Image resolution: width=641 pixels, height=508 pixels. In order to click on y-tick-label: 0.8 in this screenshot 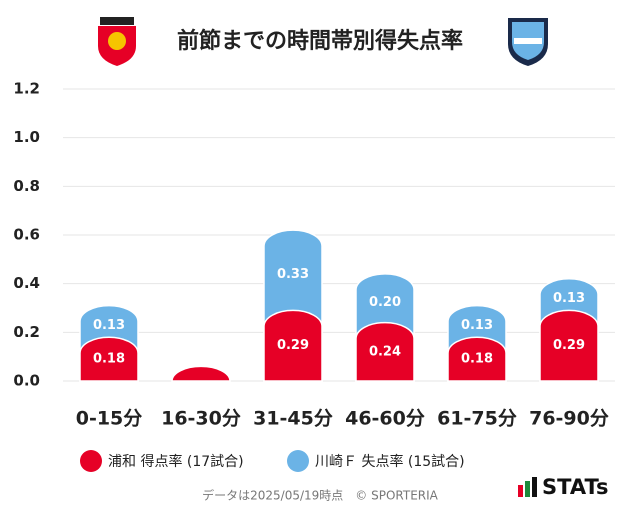, I will do `click(26, 186)`.